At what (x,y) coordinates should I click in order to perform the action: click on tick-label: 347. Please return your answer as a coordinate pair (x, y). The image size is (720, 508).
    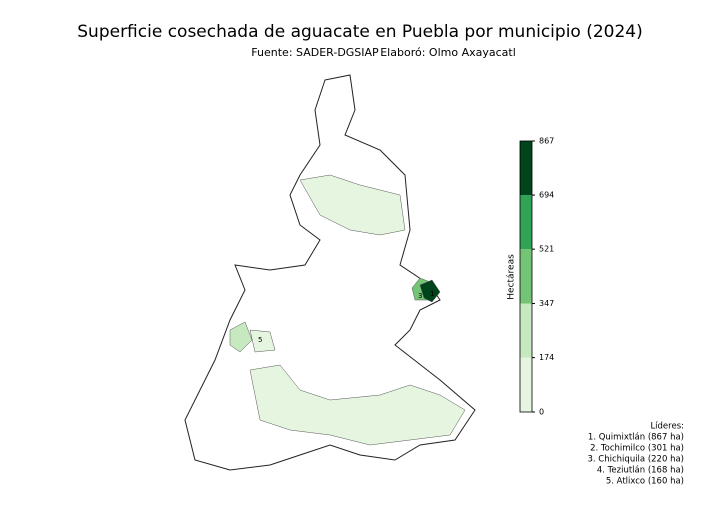
    Looking at the image, I should click on (546, 303).